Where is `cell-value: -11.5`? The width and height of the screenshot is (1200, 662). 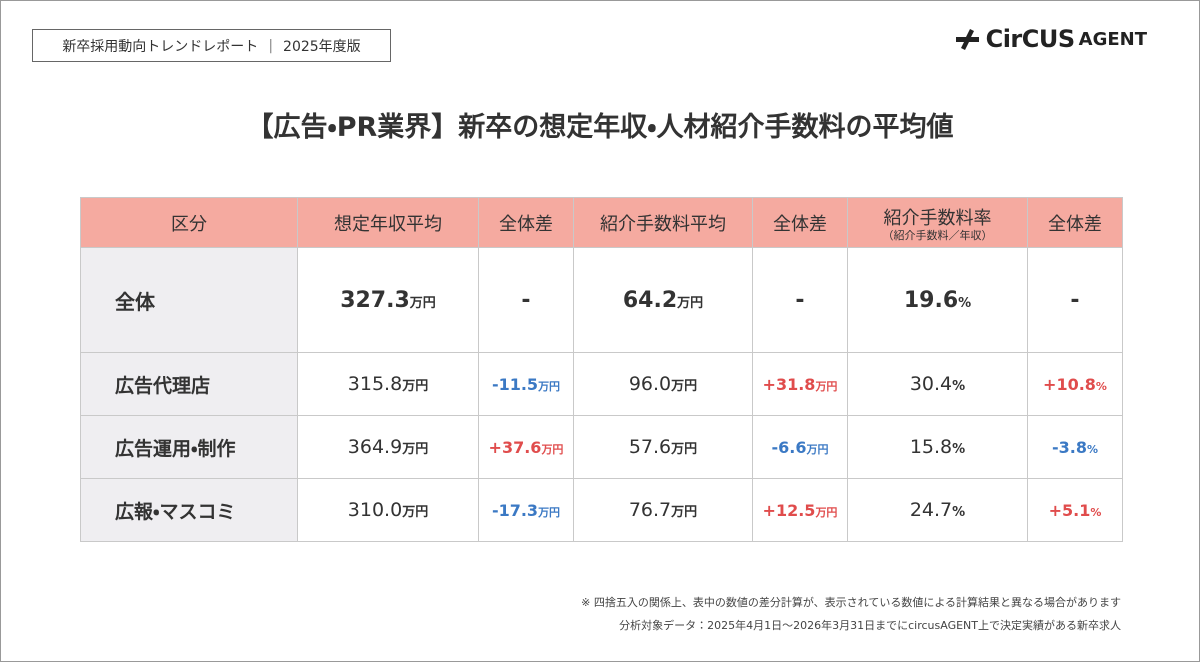
cell-value: -11.5 is located at coordinates (515, 384).